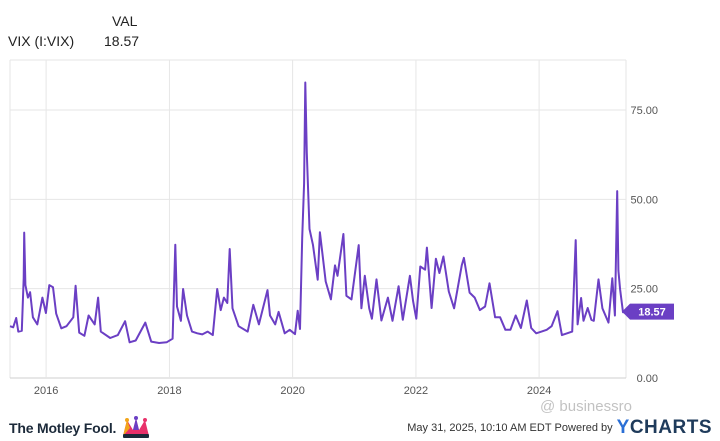 The height and width of the screenshot is (441, 720). What do you see at coordinates (122, 41) in the screenshot?
I see `legend-series-value: 18.57` at bounding box center [122, 41].